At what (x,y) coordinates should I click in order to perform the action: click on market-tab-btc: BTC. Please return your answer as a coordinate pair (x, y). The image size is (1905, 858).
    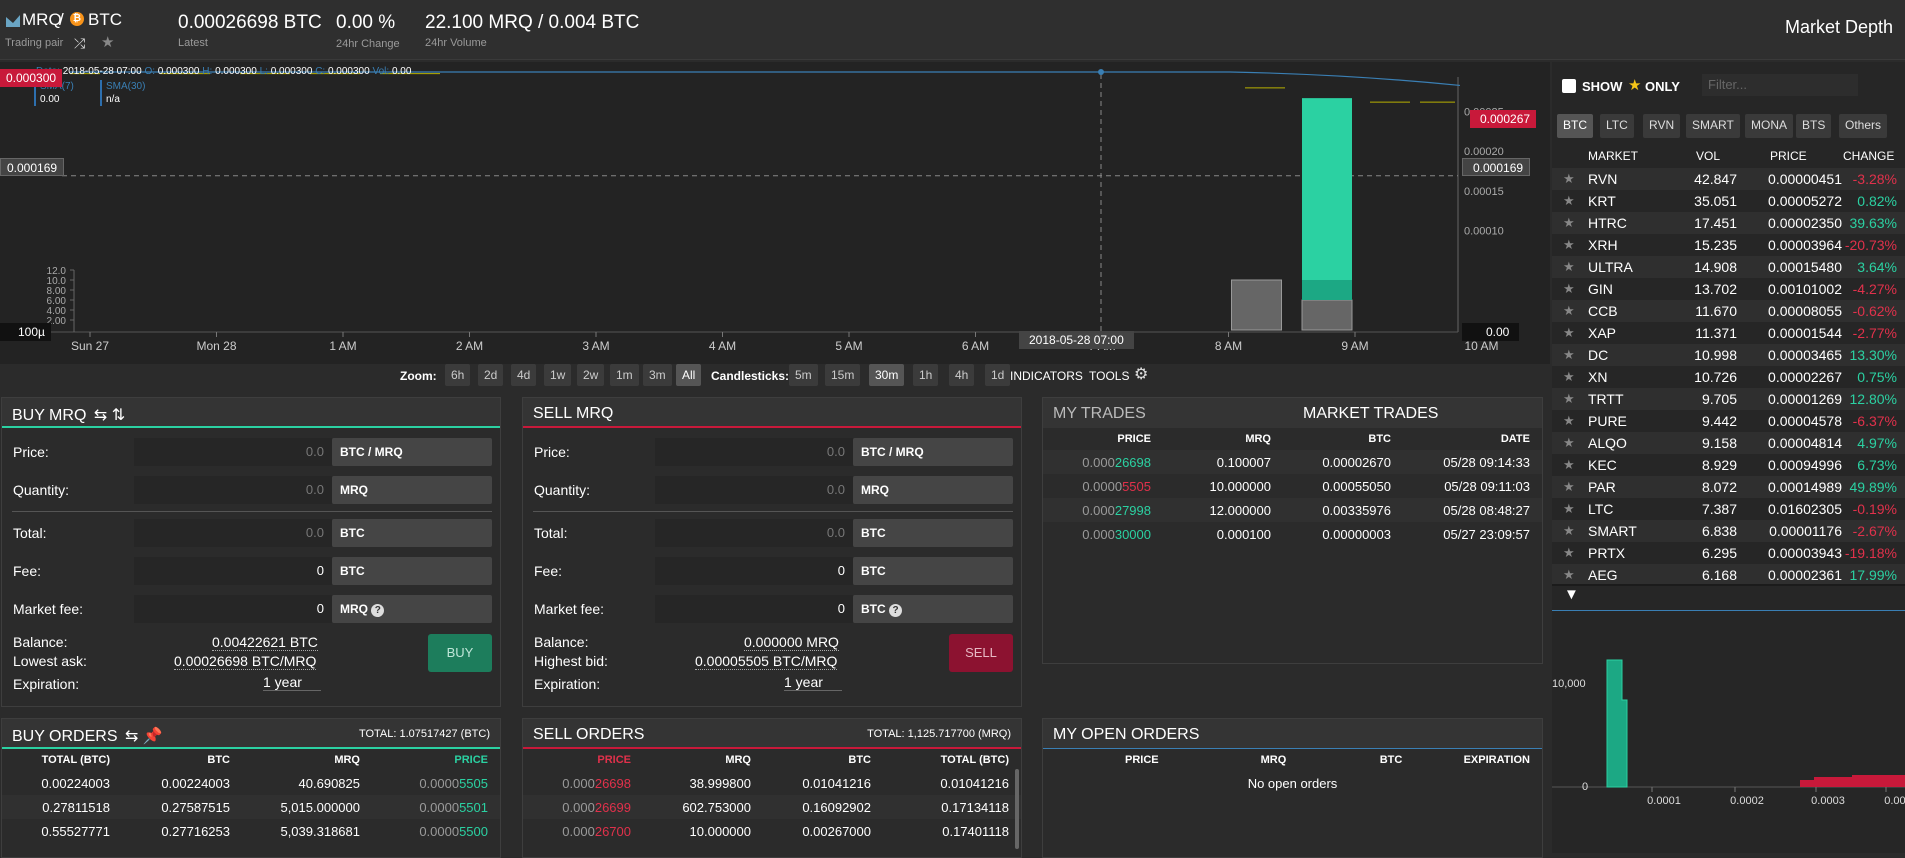
    Looking at the image, I should click on (1575, 126).